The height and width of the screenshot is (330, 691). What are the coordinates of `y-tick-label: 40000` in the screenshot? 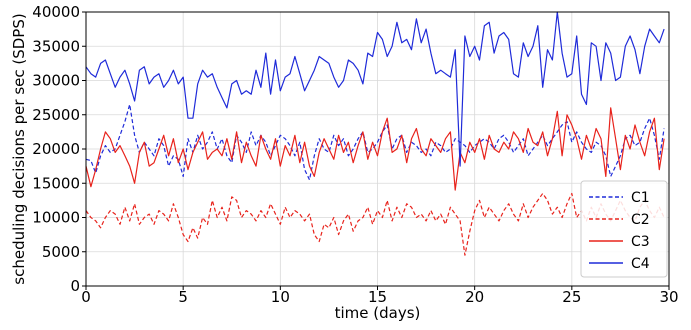 It's located at (56, 12).